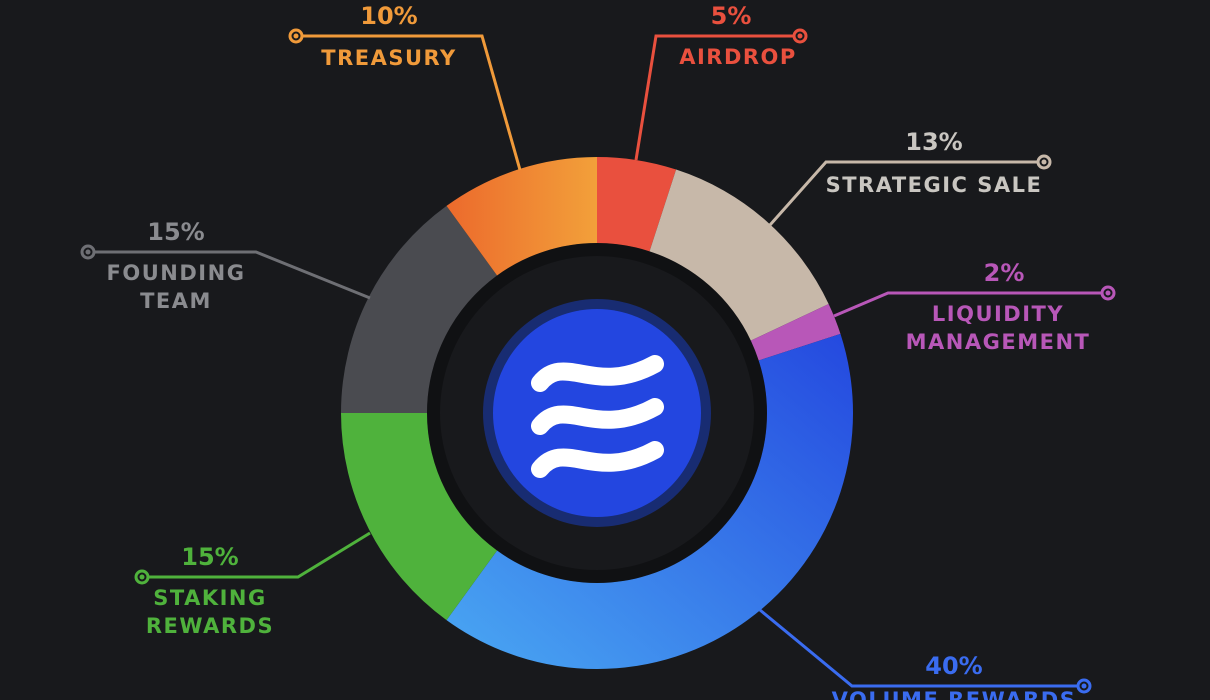 This screenshot has height=700, width=1210. I want to click on leader-dot-center-strategic-sale, so click(1044, 162).